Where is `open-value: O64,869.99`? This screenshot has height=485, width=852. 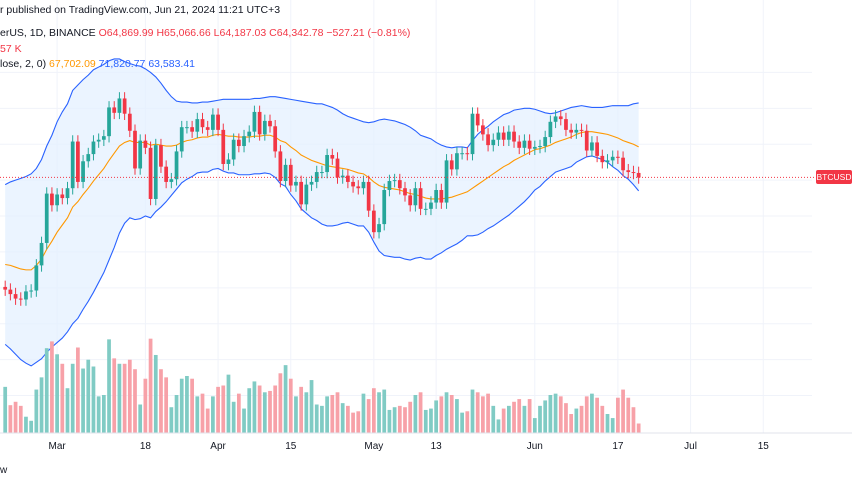
open-value: O64,869.99 is located at coordinates (126, 33).